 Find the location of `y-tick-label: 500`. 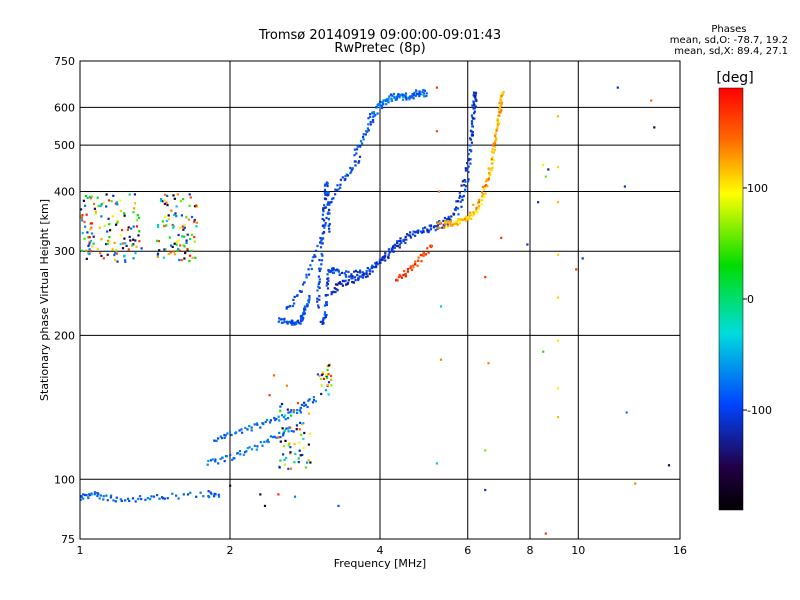

y-tick-label: 500 is located at coordinates (64, 145).